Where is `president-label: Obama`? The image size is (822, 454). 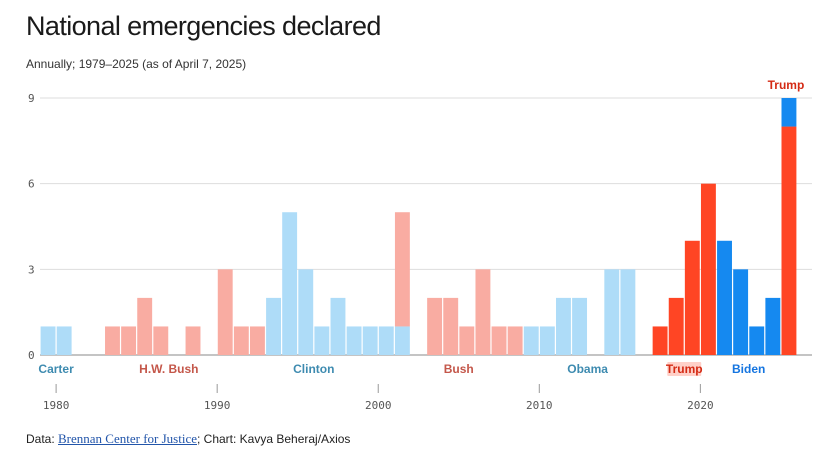 president-label: Obama is located at coordinates (587, 369).